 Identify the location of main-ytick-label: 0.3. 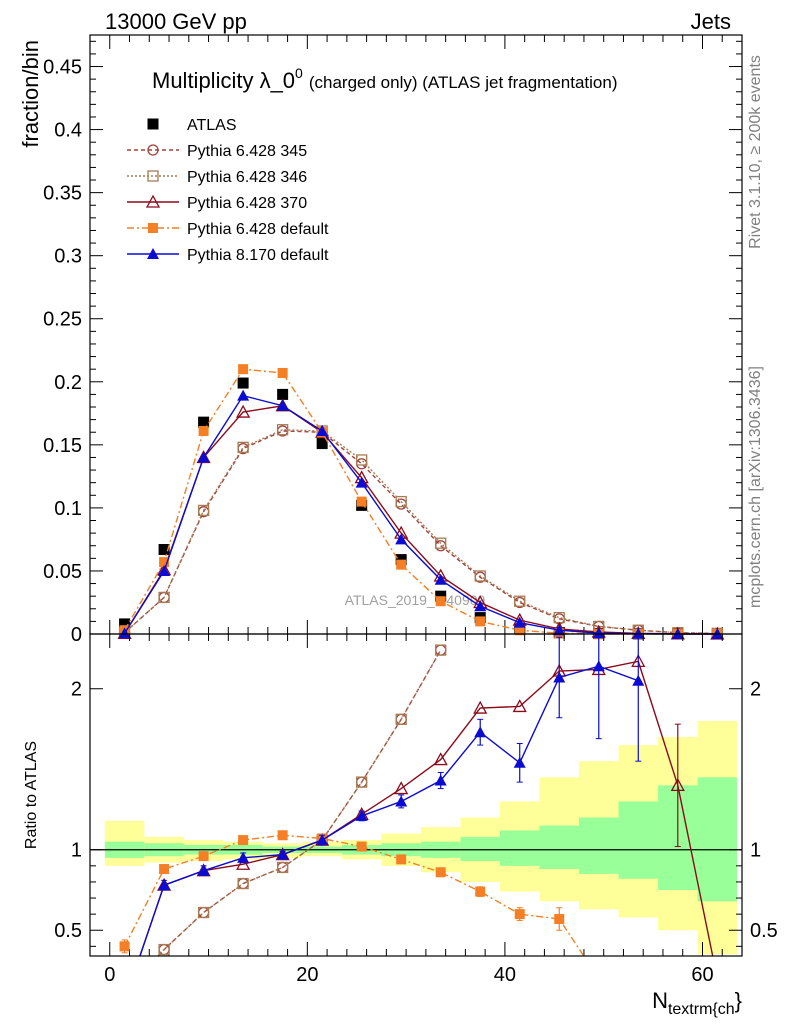
(68, 257).